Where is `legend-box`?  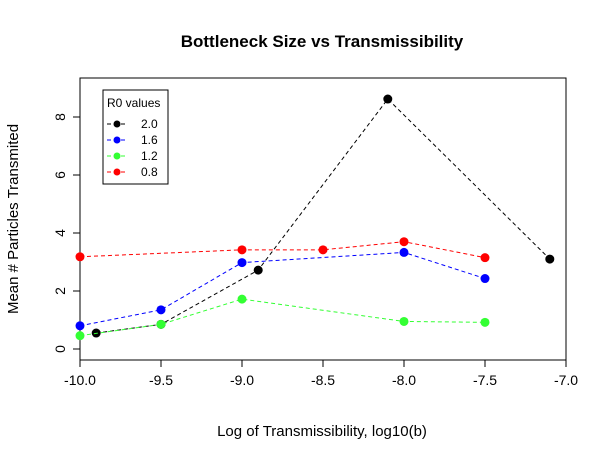
legend-box is located at coordinates (135, 137).